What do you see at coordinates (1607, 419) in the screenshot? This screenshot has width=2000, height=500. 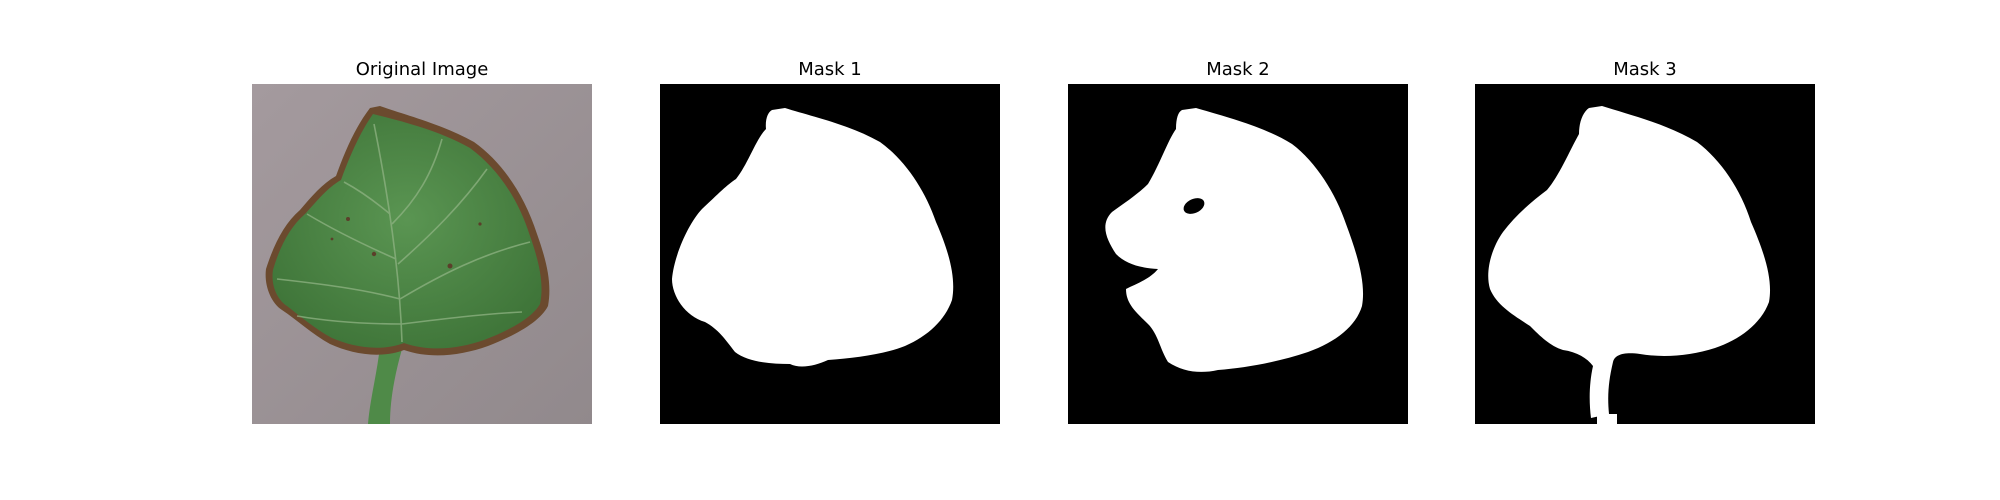 I see `mask-stem-base` at bounding box center [1607, 419].